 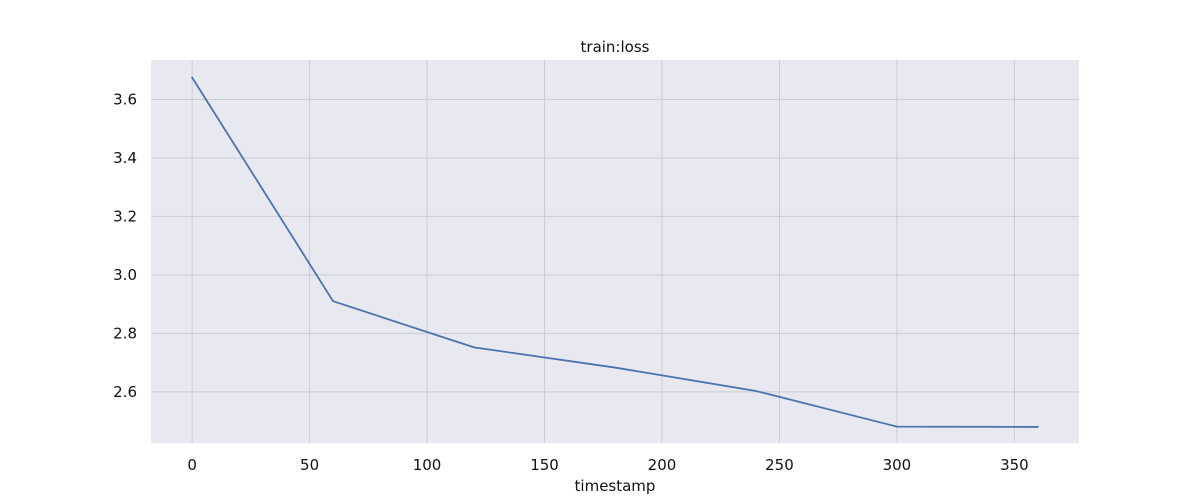 I want to click on x-tick-label: 200, so click(x=662, y=465).